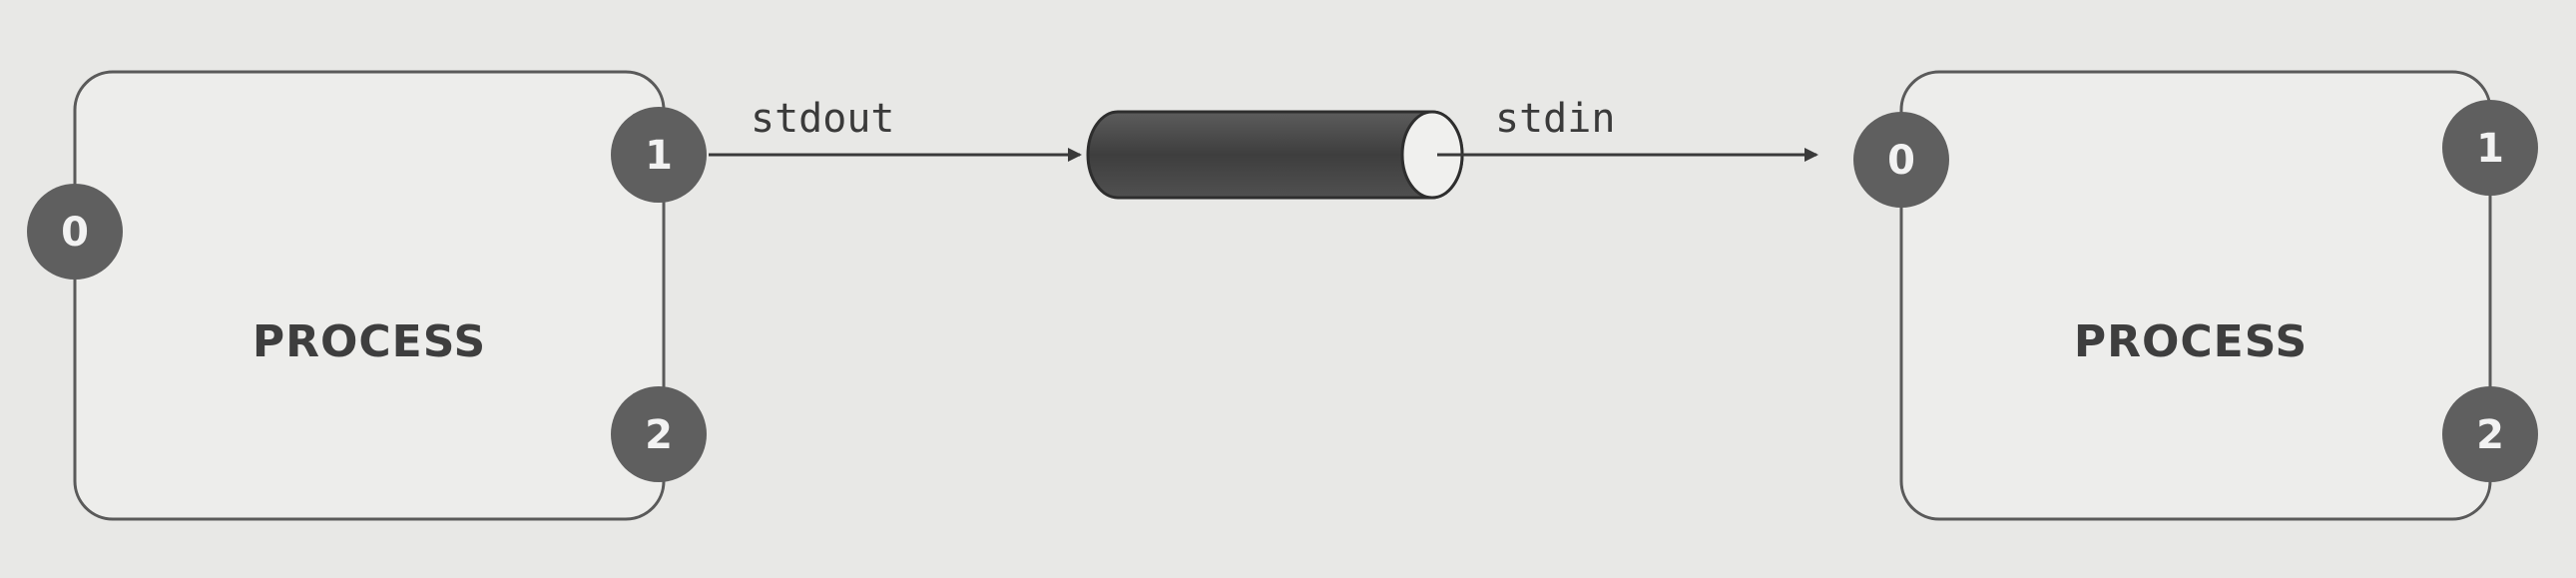 Image resolution: width=2576 pixels, height=578 pixels. I want to click on right-fd-1: 1, so click(2490, 148).